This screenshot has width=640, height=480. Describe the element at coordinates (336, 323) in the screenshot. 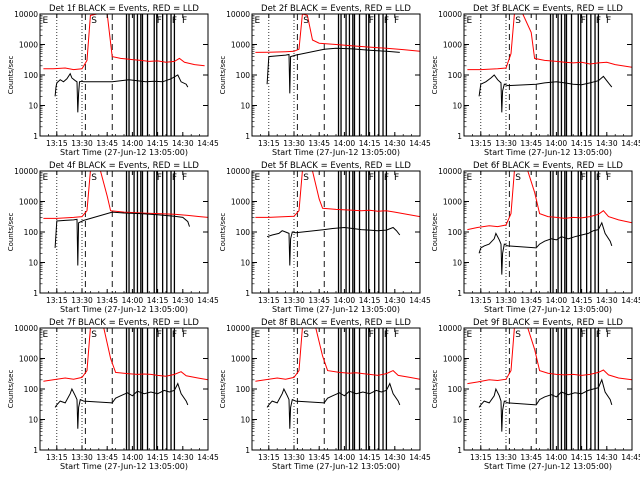

I see `panel-title: Det 8f BLACK = Events, RED = LLD` at that location.